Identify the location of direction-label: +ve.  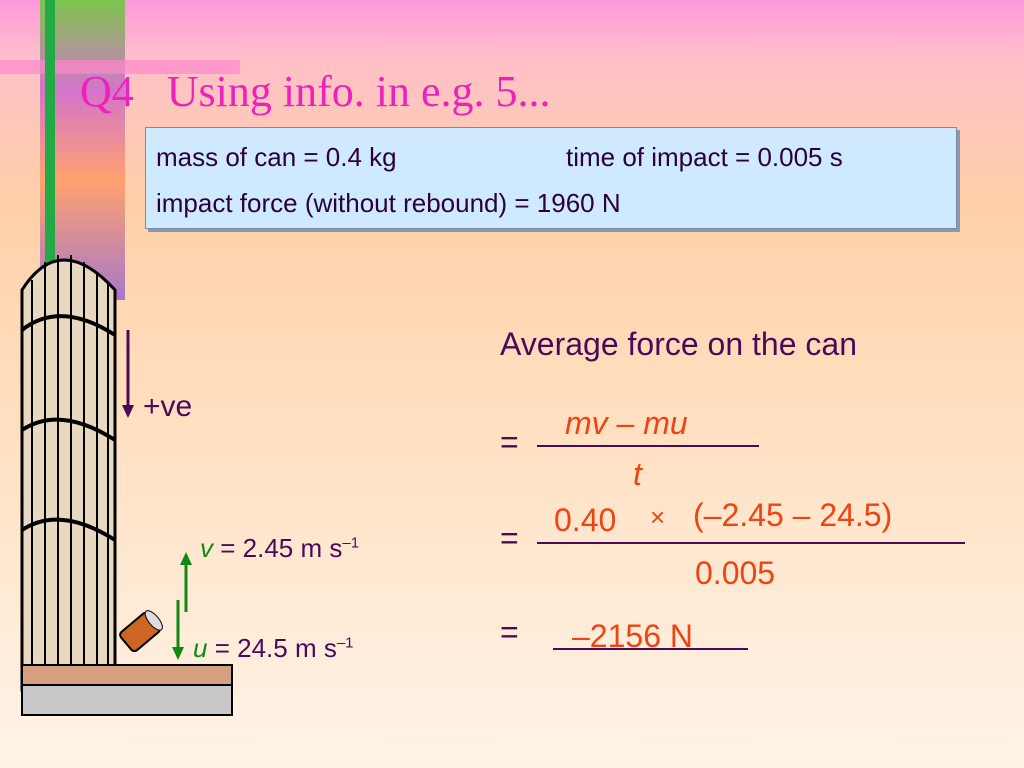
(168, 406).